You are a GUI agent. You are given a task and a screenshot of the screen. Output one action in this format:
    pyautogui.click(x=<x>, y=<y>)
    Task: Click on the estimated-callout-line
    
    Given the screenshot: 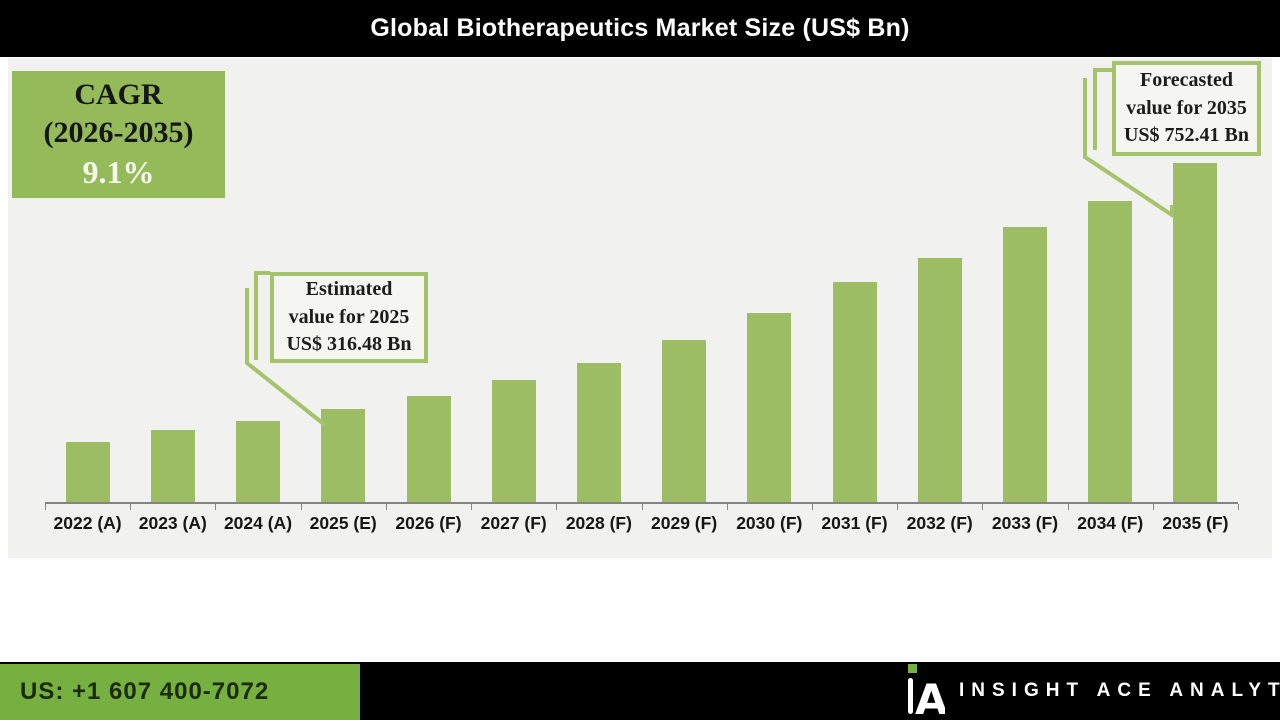 What is the action you would take?
    pyautogui.click(x=286, y=357)
    